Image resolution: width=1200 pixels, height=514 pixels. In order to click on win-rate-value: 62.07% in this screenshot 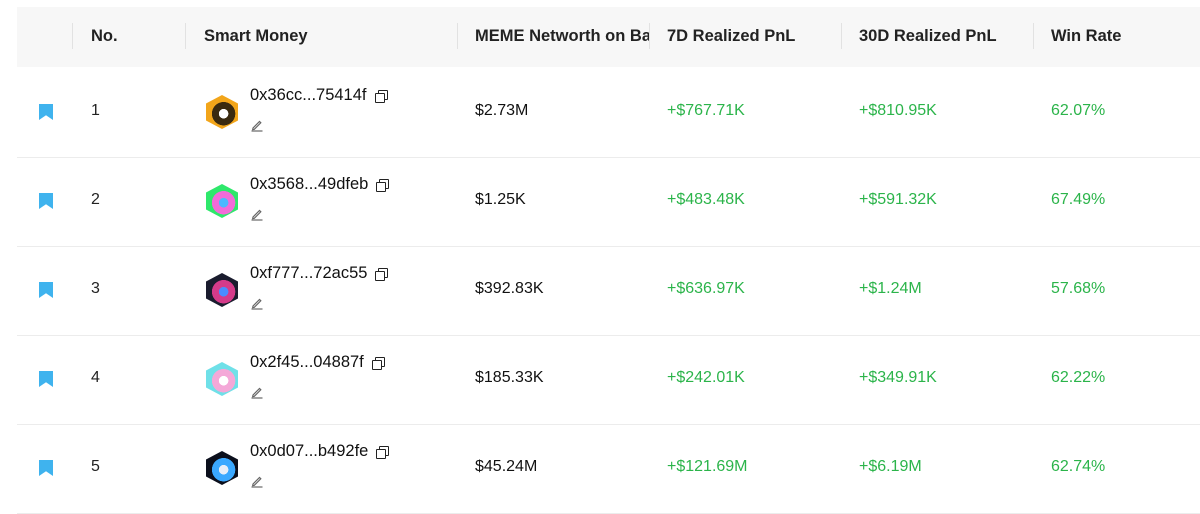, I will do `click(1078, 110)`.